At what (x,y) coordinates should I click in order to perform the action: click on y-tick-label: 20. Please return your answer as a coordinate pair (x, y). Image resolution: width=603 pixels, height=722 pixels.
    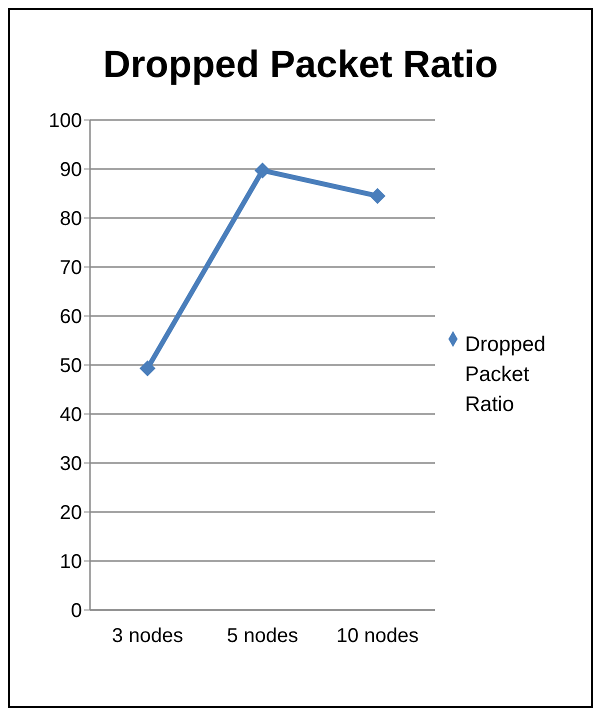
    Looking at the image, I should click on (71, 513).